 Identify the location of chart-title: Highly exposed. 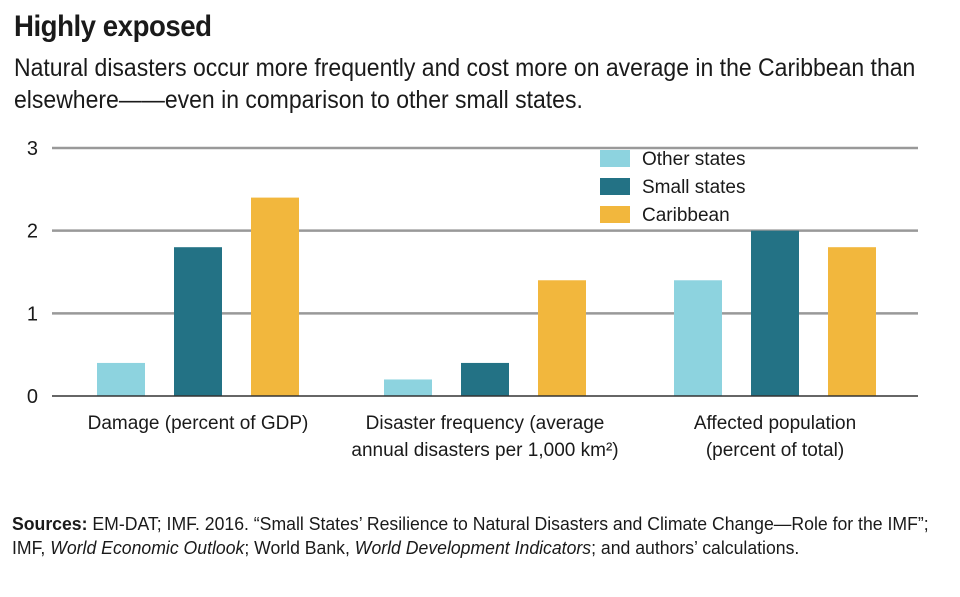
(113, 26).